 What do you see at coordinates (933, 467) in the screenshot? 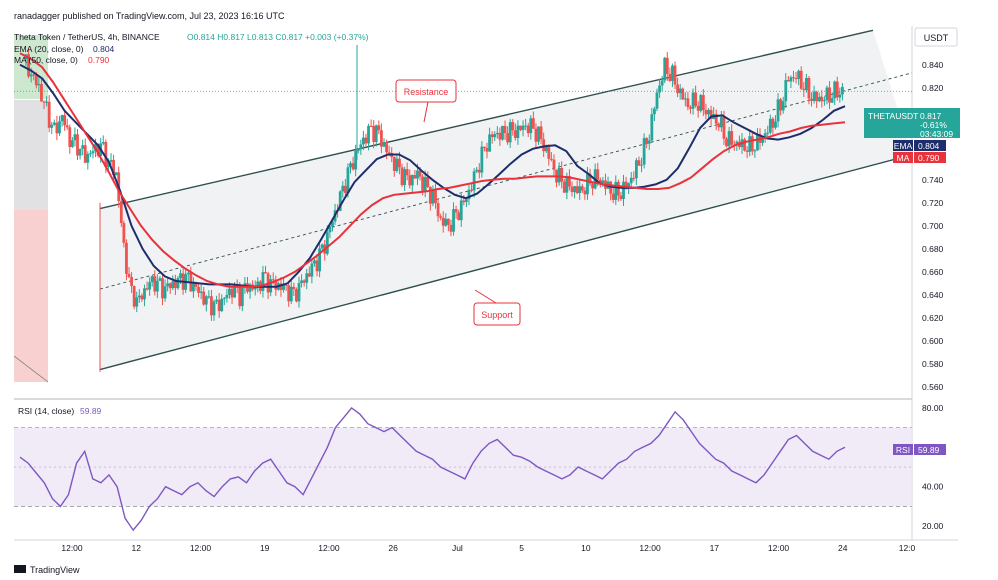
I see `rsi-axis: 80.00 40.00 20.00` at bounding box center [933, 467].